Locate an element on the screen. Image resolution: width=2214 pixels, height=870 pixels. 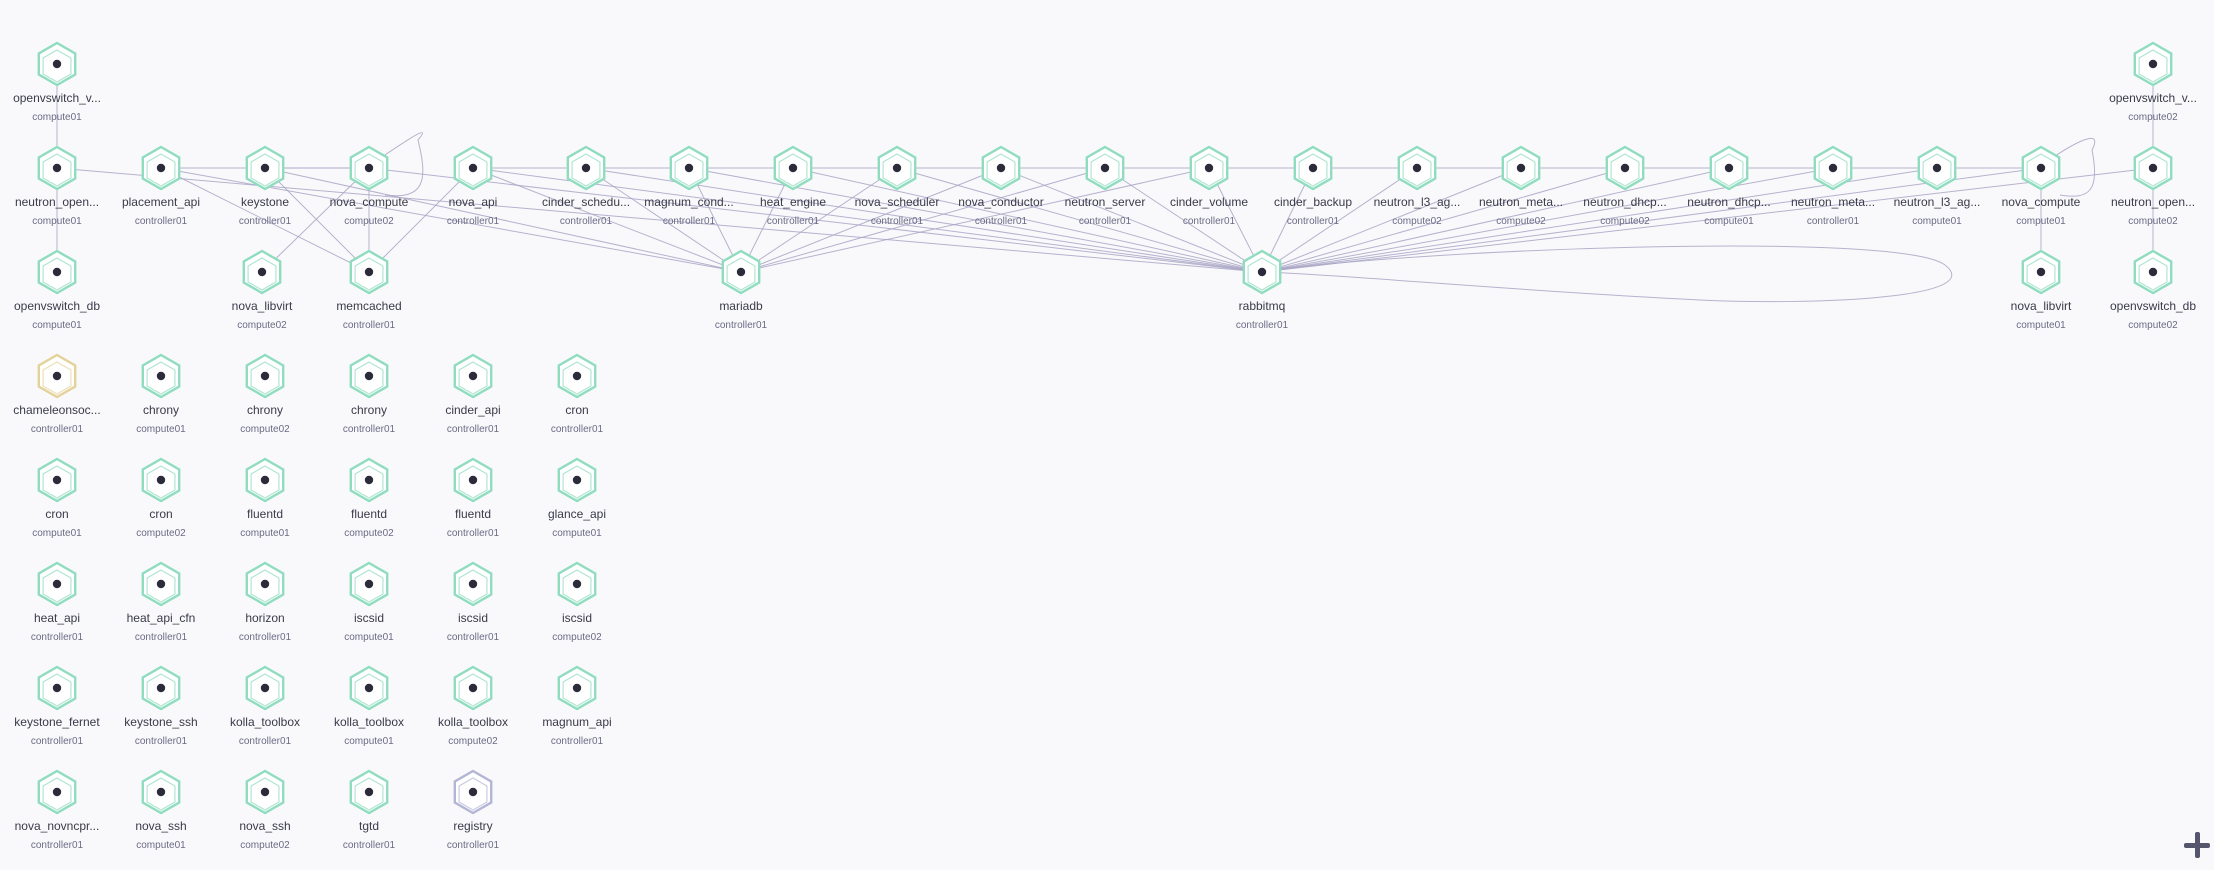
node-iscsid_c2: iscsid compute02 is located at coordinates (577, 602).